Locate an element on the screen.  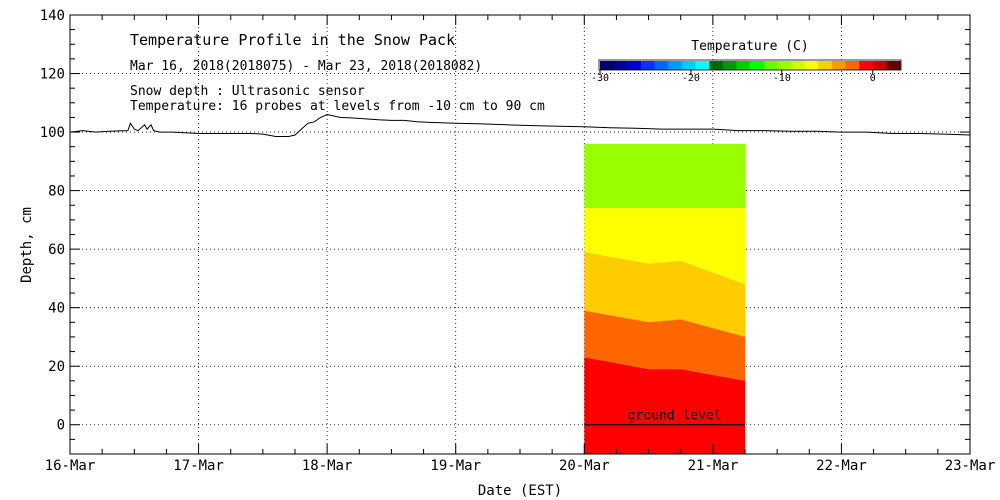
colorbar-ticks: -30 -20 -10 0 is located at coordinates (733, 77).